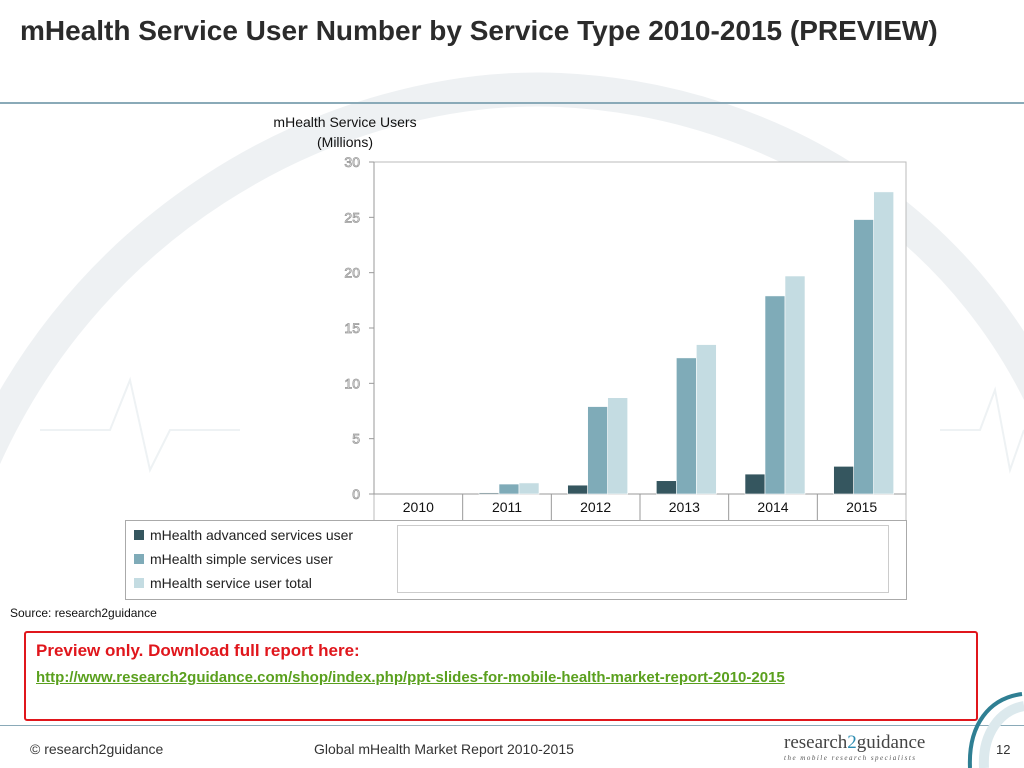  Describe the element at coordinates (816, 742) in the screenshot. I see `logo-part-a: research` at that location.